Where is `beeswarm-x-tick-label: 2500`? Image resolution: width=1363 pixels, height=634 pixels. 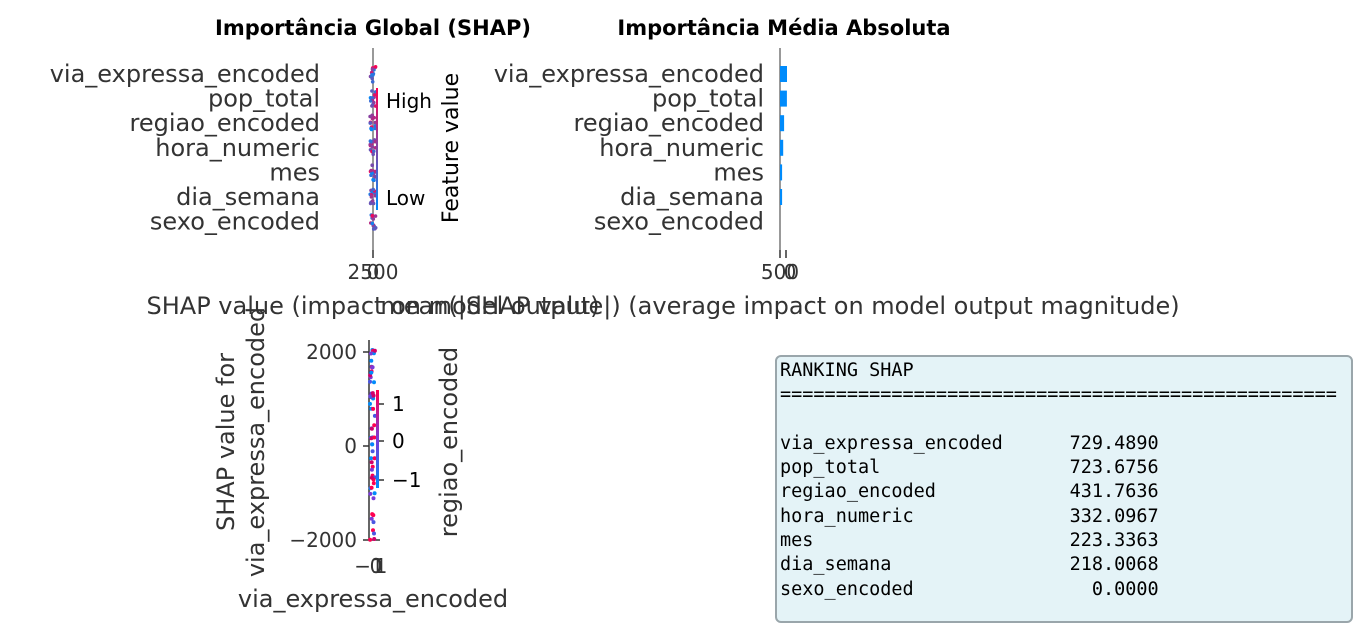
beeswarm-x-tick-label: 2500 is located at coordinates (373, 272).